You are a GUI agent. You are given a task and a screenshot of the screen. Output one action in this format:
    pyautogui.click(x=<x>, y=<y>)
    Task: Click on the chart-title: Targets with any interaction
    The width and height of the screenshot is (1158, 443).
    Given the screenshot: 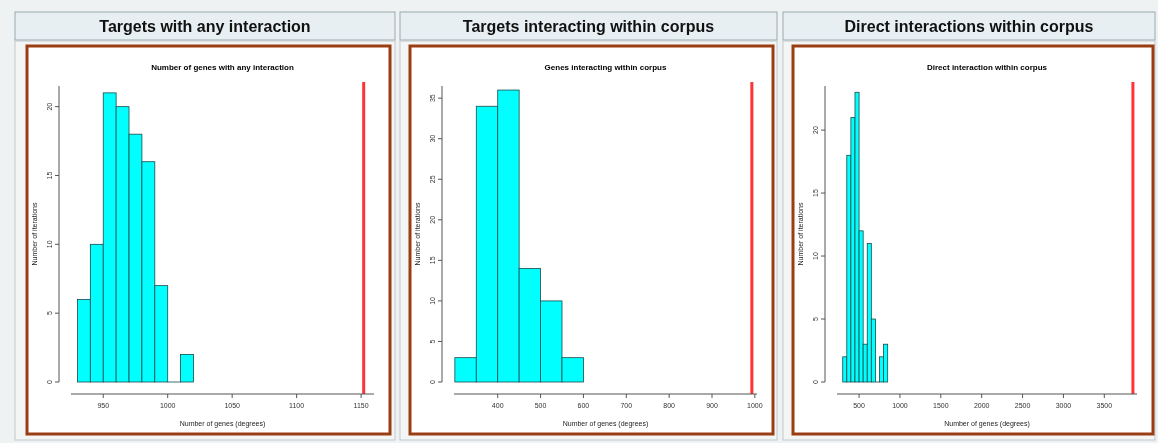 What is the action you would take?
    pyautogui.click(x=205, y=26)
    